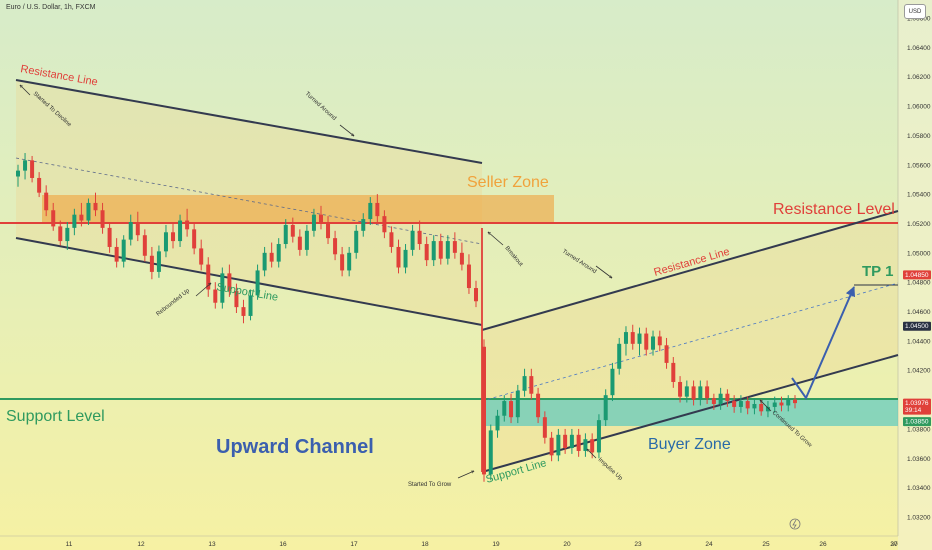  I want to click on time-tick-label: 19, so click(496, 544).